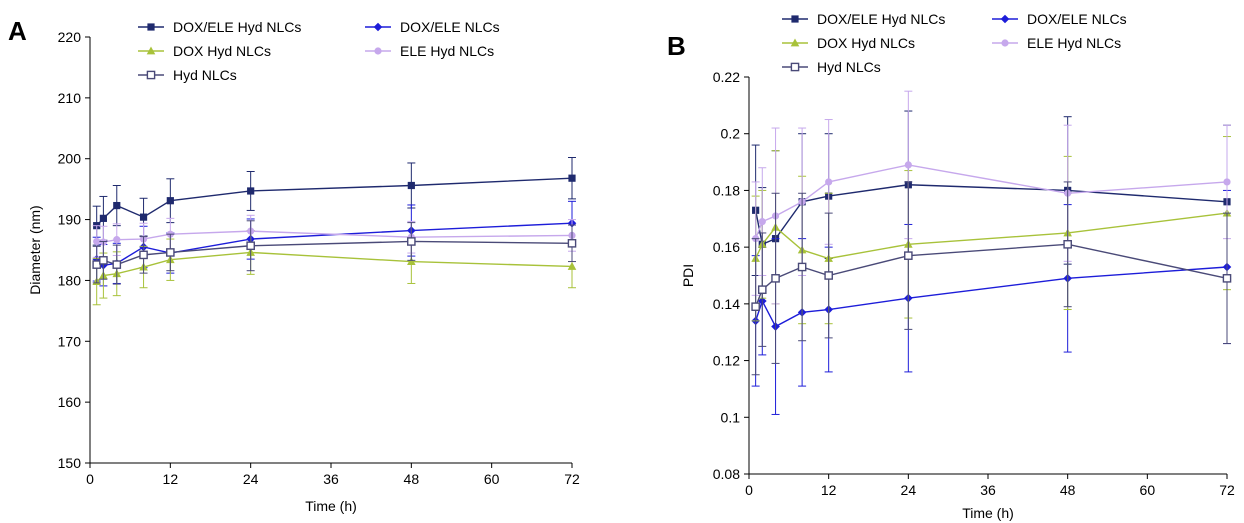 This screenshot has width=1244, height=523. Describe the element at coordinates (726, 247) in the screenshot. I see `y-tick-label: 0.16` at that location.